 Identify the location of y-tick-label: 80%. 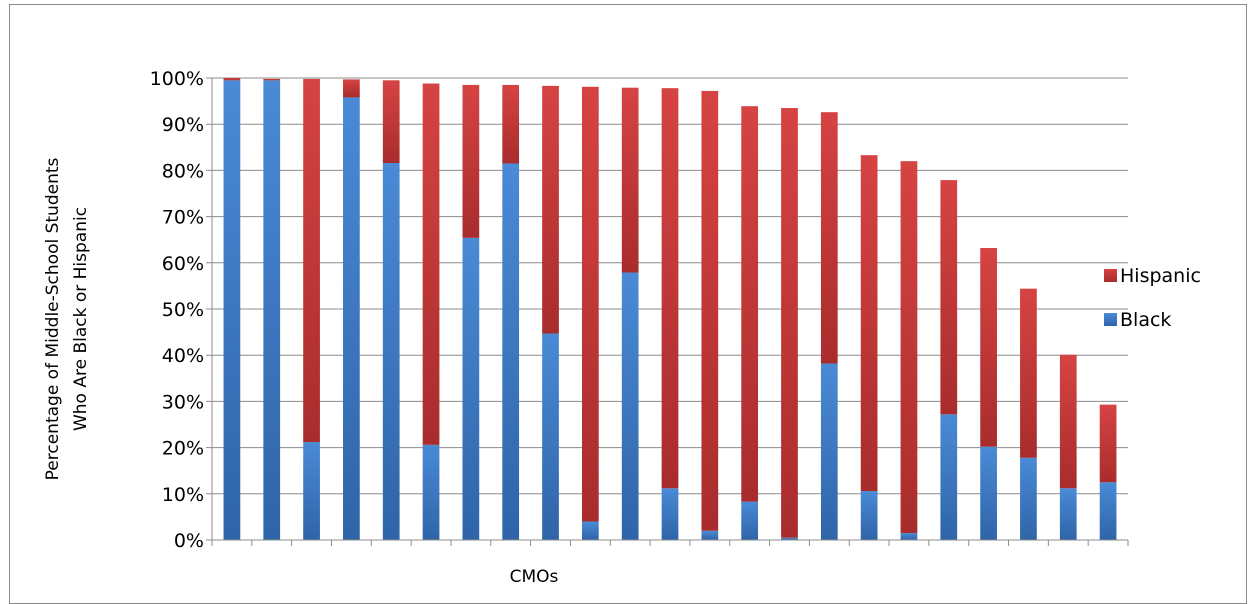
(183, 171).